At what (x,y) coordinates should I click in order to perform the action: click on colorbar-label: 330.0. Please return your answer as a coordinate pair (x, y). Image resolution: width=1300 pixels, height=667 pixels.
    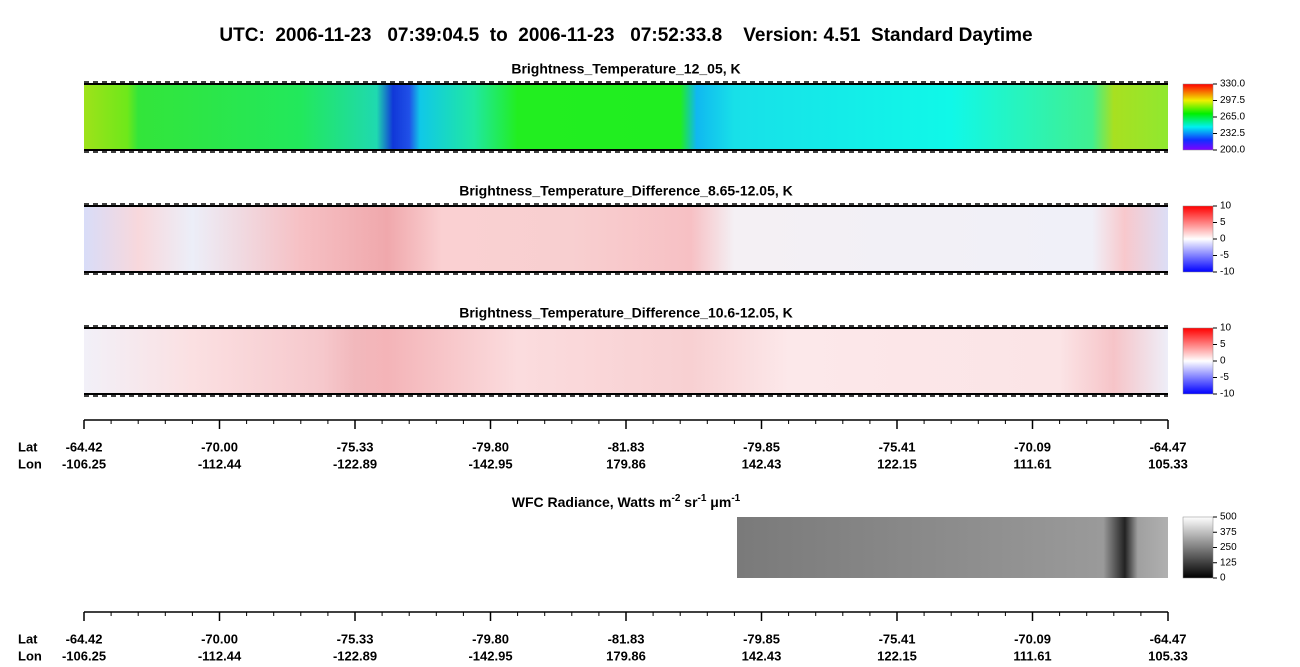
    Looking at the image, I should click on (1232, 84).